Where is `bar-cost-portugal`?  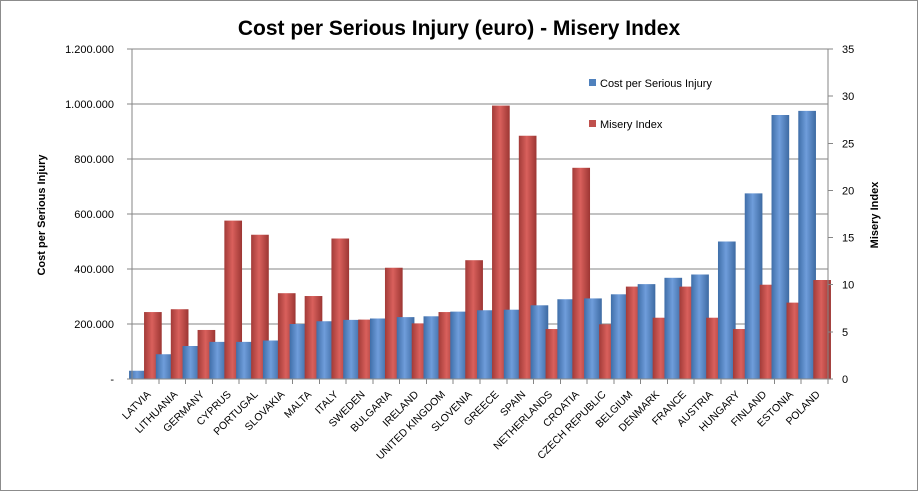 bar-cost-portugal is located at coordinates (245, 360).